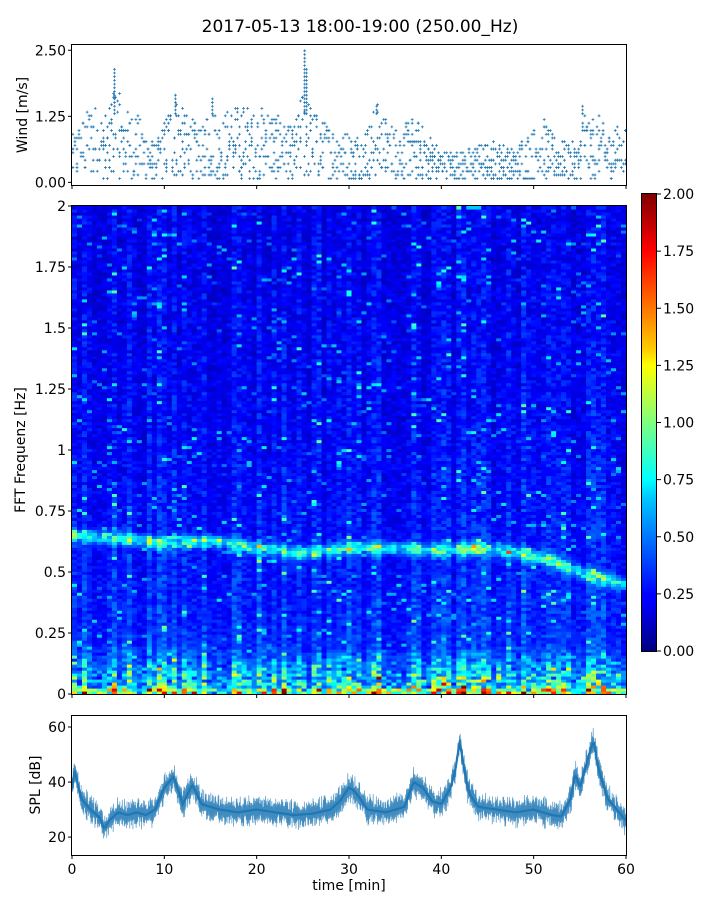 This screenshot has height=900, width=720. What do you see at coordinates (360, 27) in the screenshot?
I see `figure-title: 2017-05-13 18:00-19:00 (250.00_Hz)` at bounding box center [360, 27].